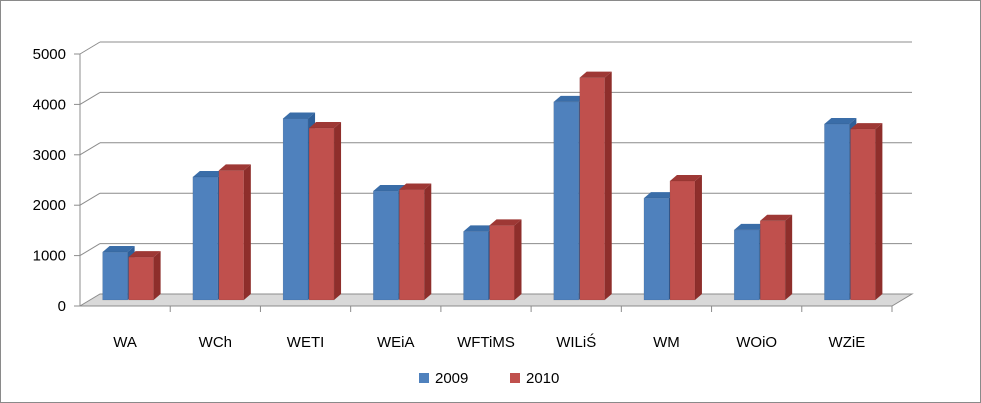 The image size is (981, 403). What do you see at coordinates (489, 378) in the screenshot?
I see `legend: 2009 2010` at bounding box center [489, 378].